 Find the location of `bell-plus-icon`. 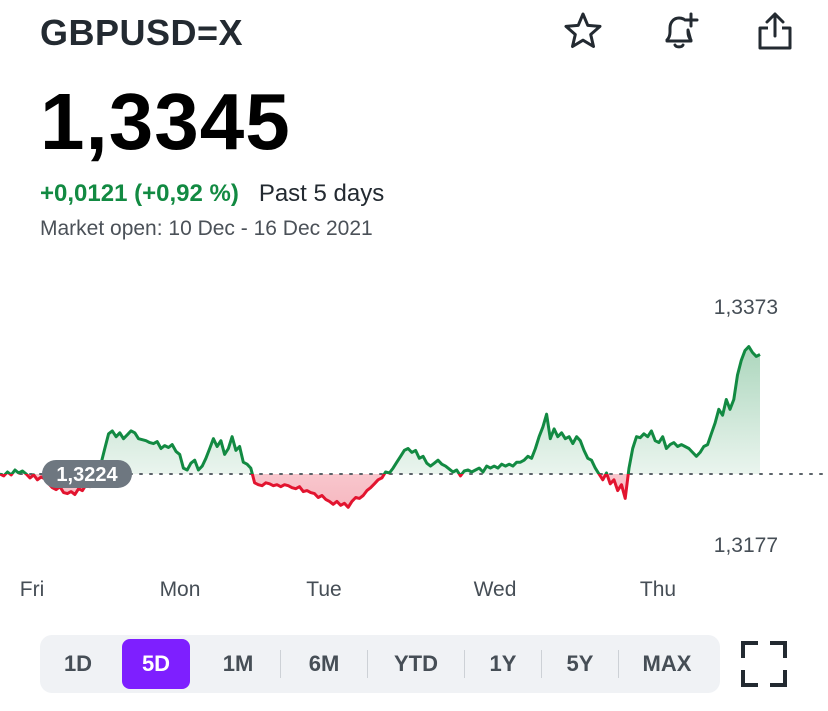

bell-plus-icon is located at coordinates (682, 30).